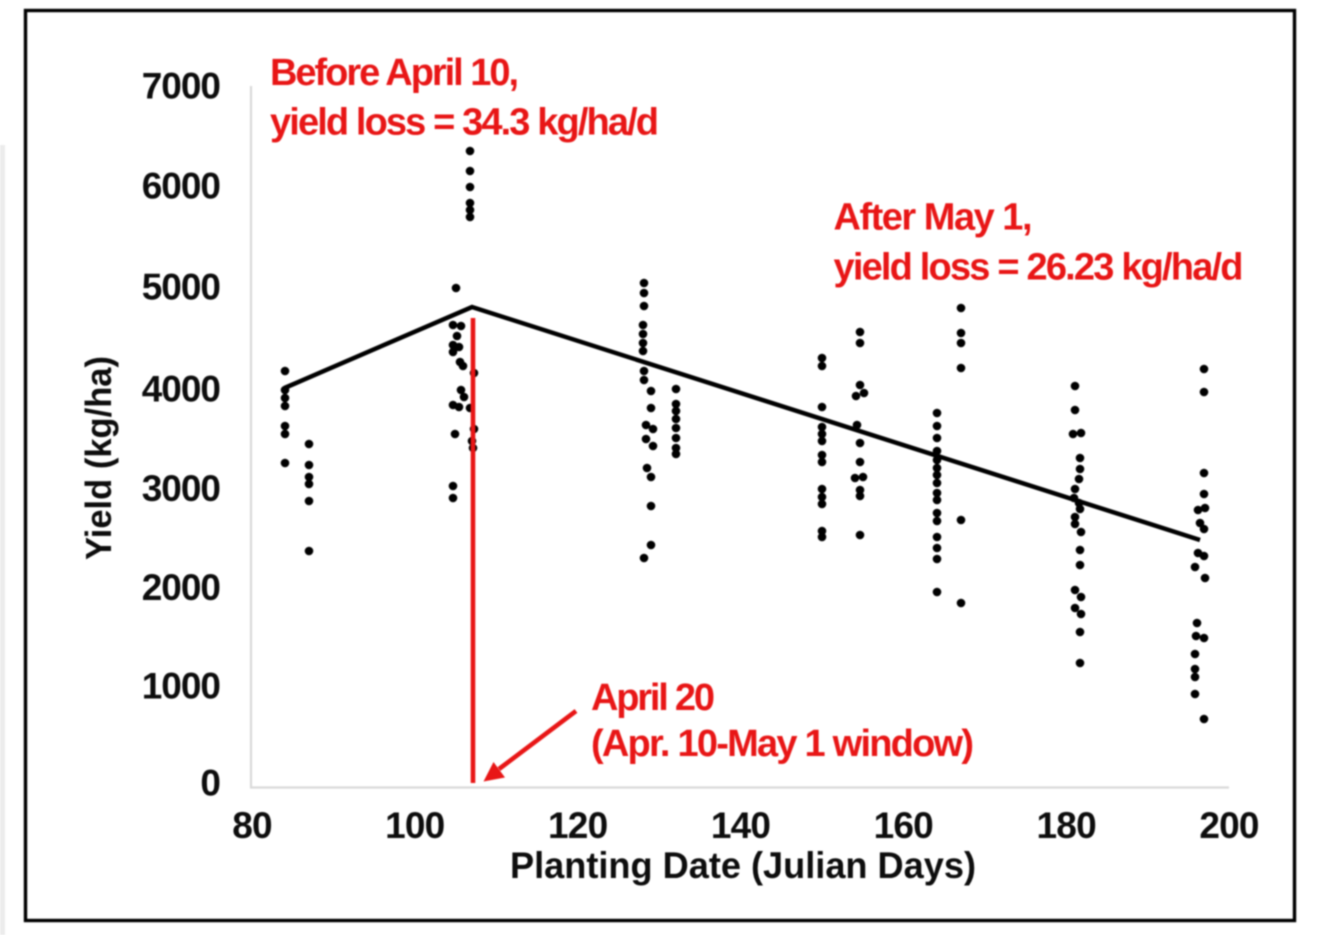 The width and height of the screenshot is (1320, 935). I want to click on svg-text: Yield (kg/ha), so click(98, 458).